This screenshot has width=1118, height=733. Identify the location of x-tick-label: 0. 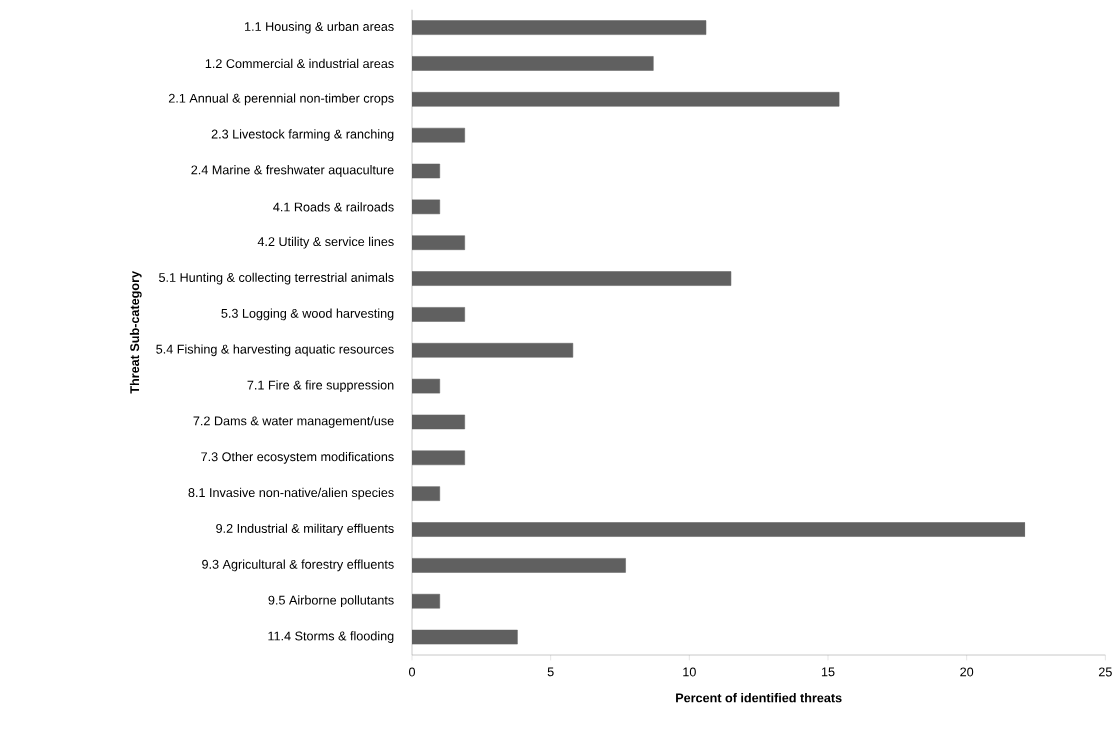
(412, 672).